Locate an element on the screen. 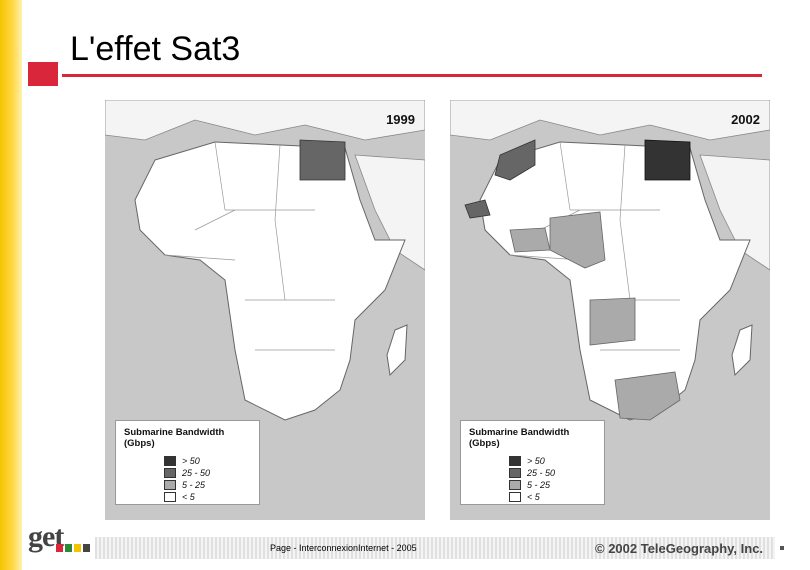  senegal-shaded is located at coordinates (477, 209).